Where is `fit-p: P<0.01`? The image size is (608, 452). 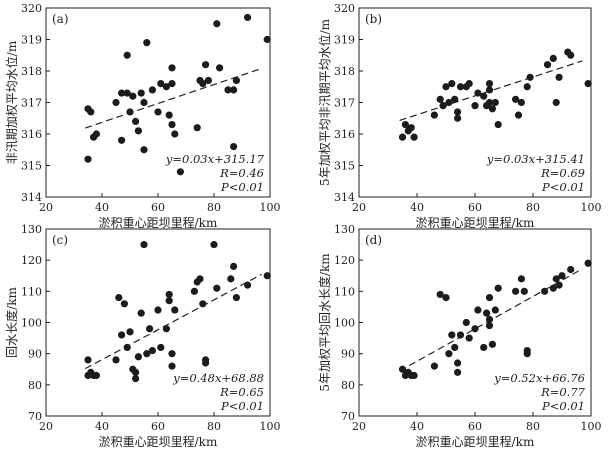 fit-p: P<0.01 is located at coordinates (242, 406).